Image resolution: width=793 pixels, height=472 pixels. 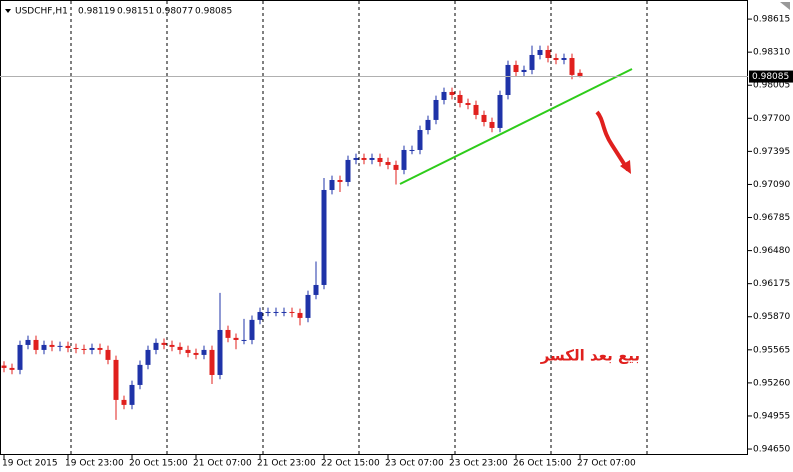 What do you see at coordinates (771, 218) in the screenshot?
I see `y-tick-label: 0.96785` at bounding box center [771, 218].